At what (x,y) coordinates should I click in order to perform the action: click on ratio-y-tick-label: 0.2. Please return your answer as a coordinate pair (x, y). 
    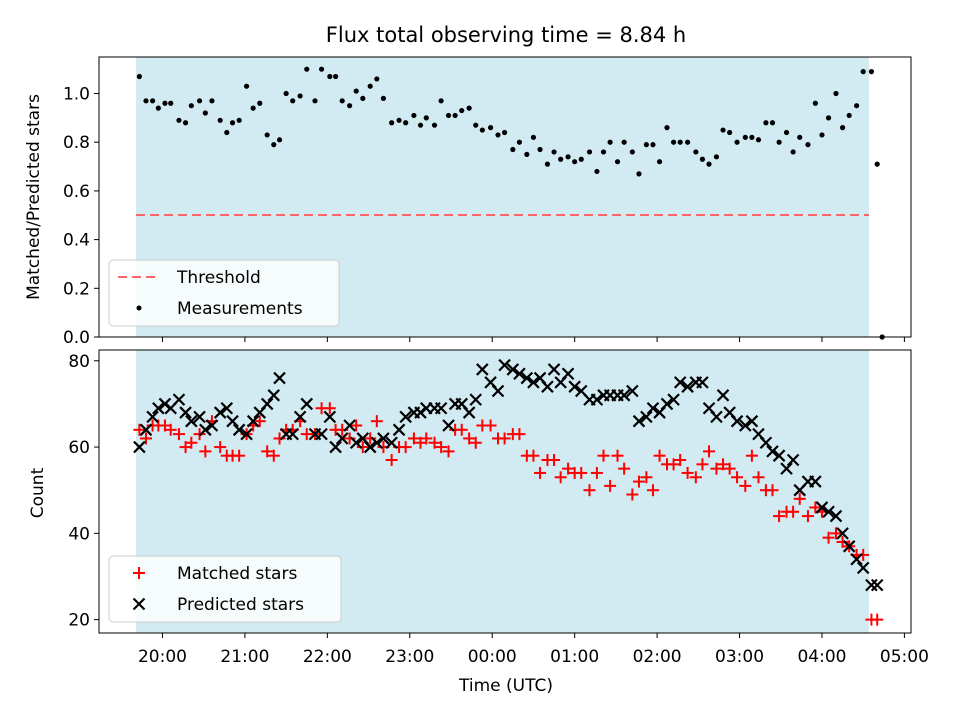
    Looking at the image, I should click on (76, 289).